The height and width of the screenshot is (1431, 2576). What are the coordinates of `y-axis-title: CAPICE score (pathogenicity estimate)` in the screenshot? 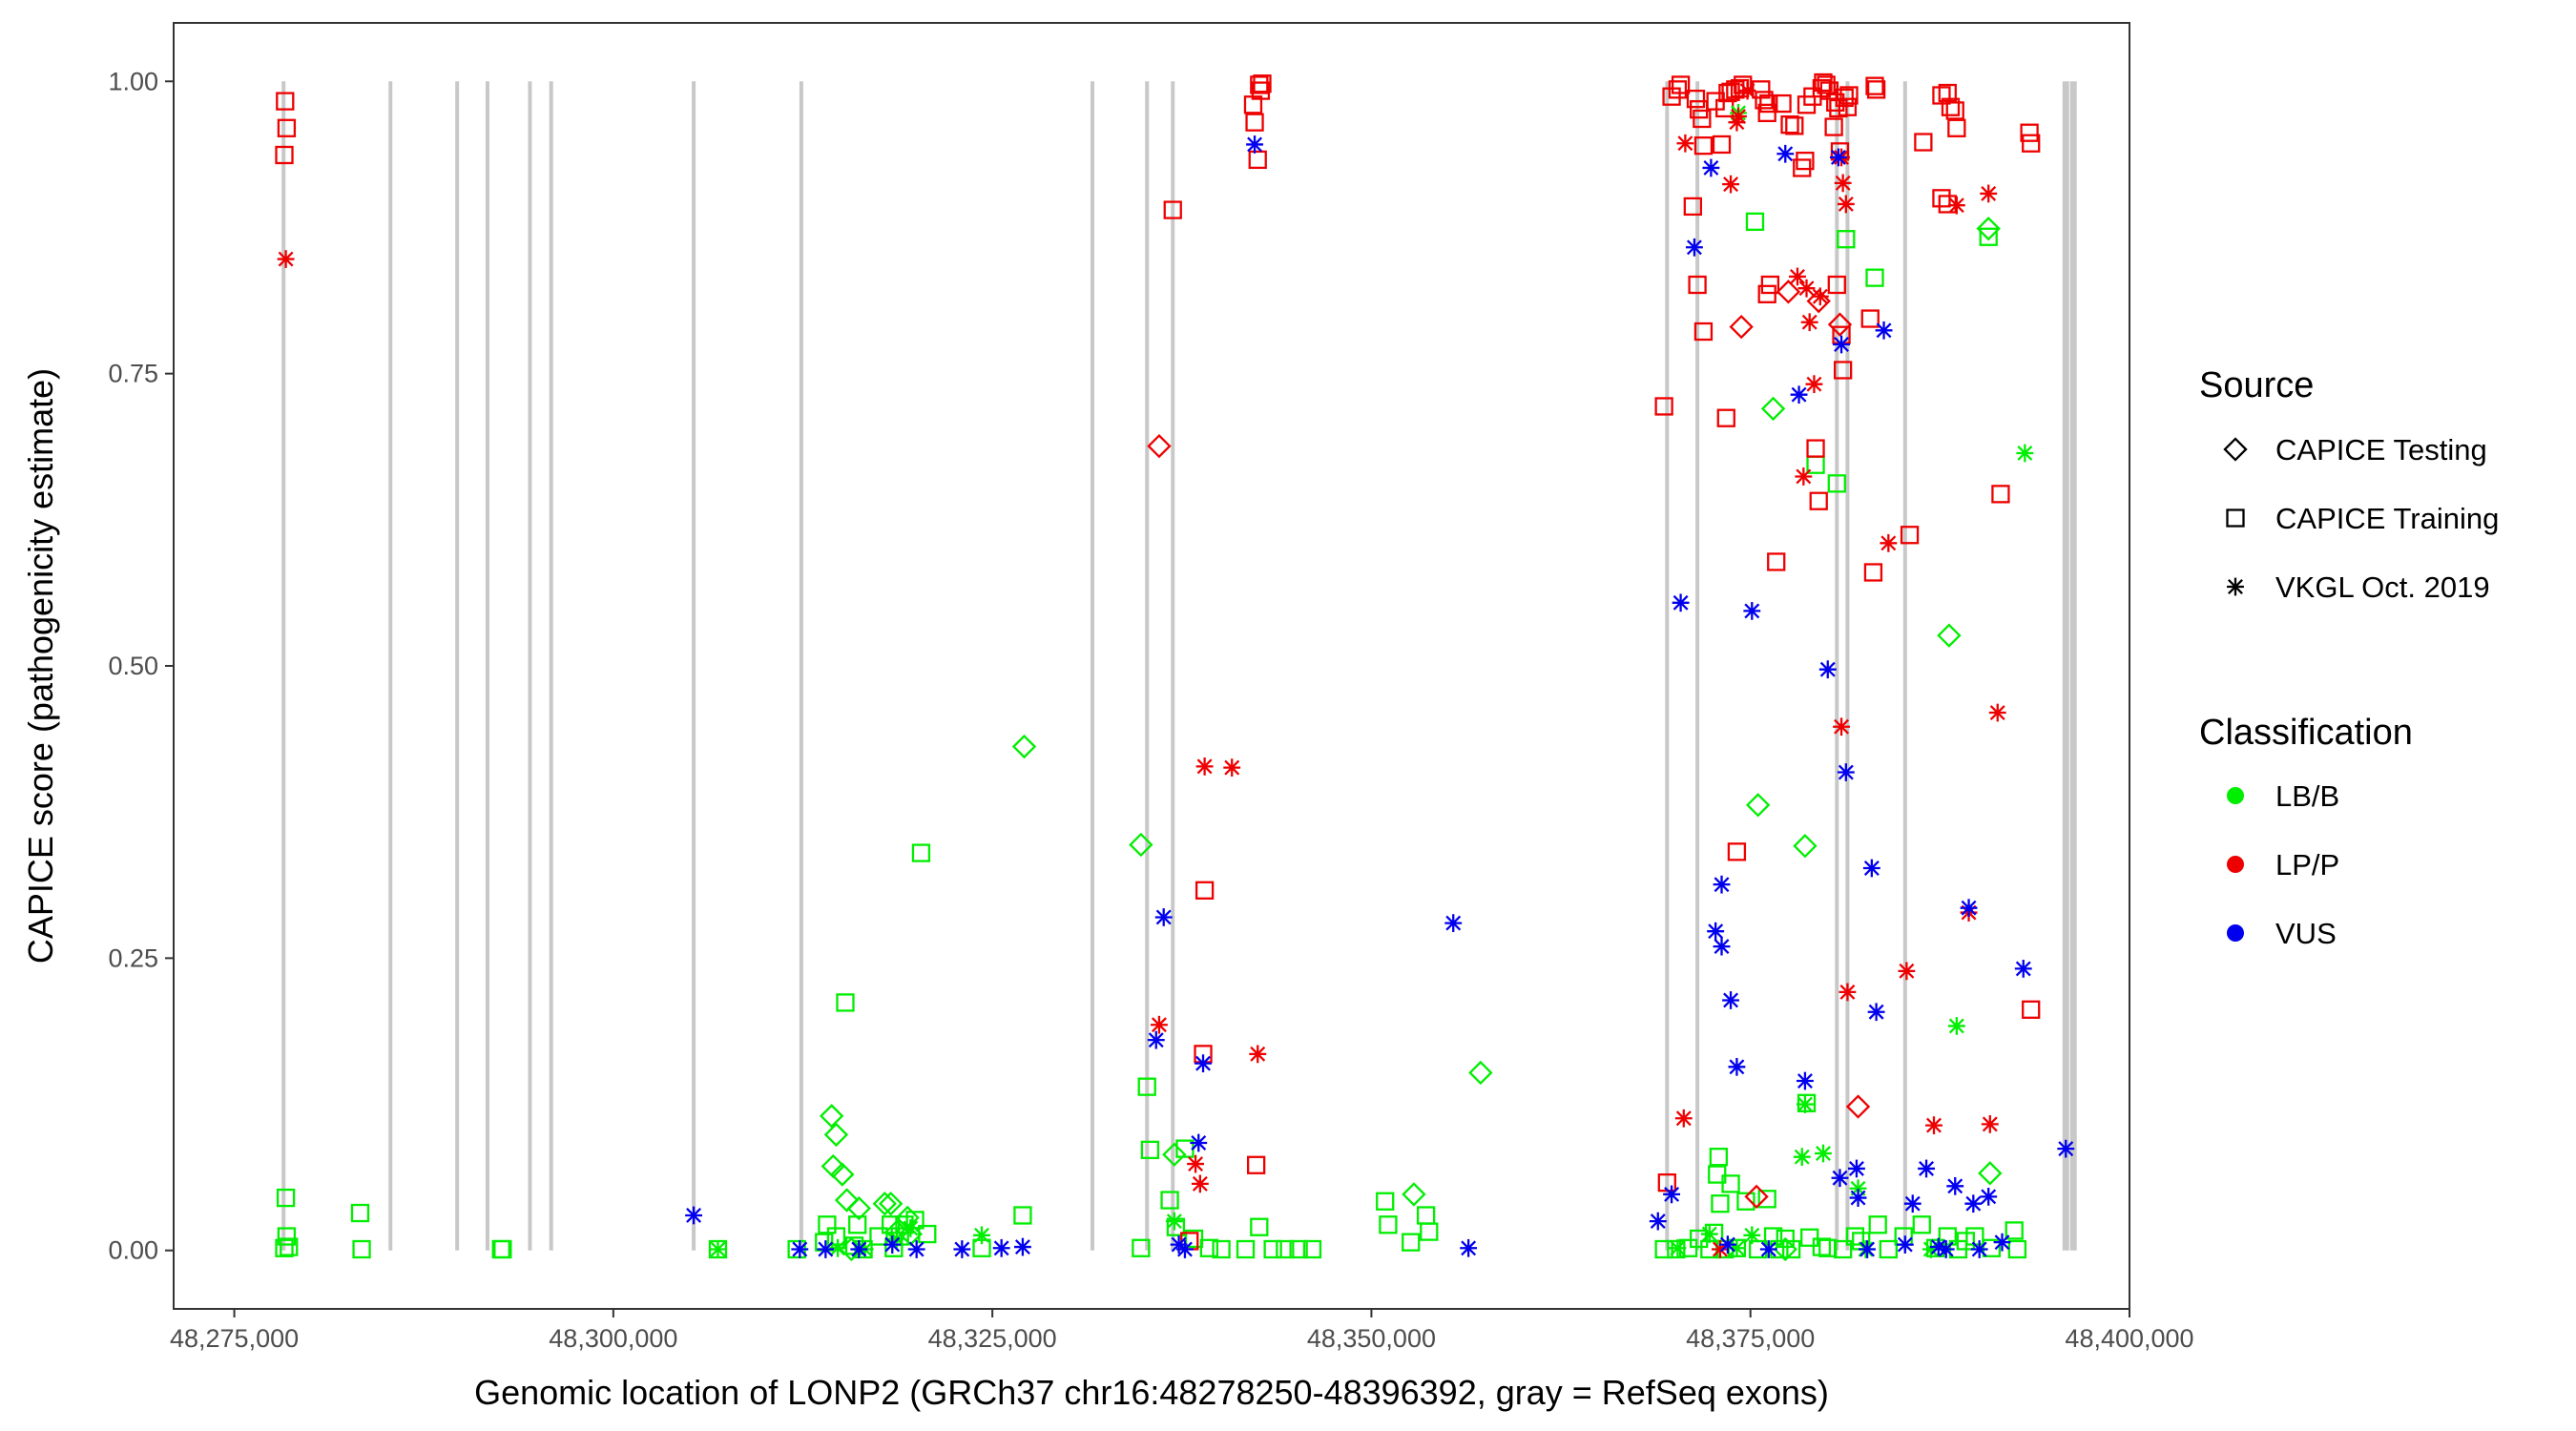 It's located at (40, 666).